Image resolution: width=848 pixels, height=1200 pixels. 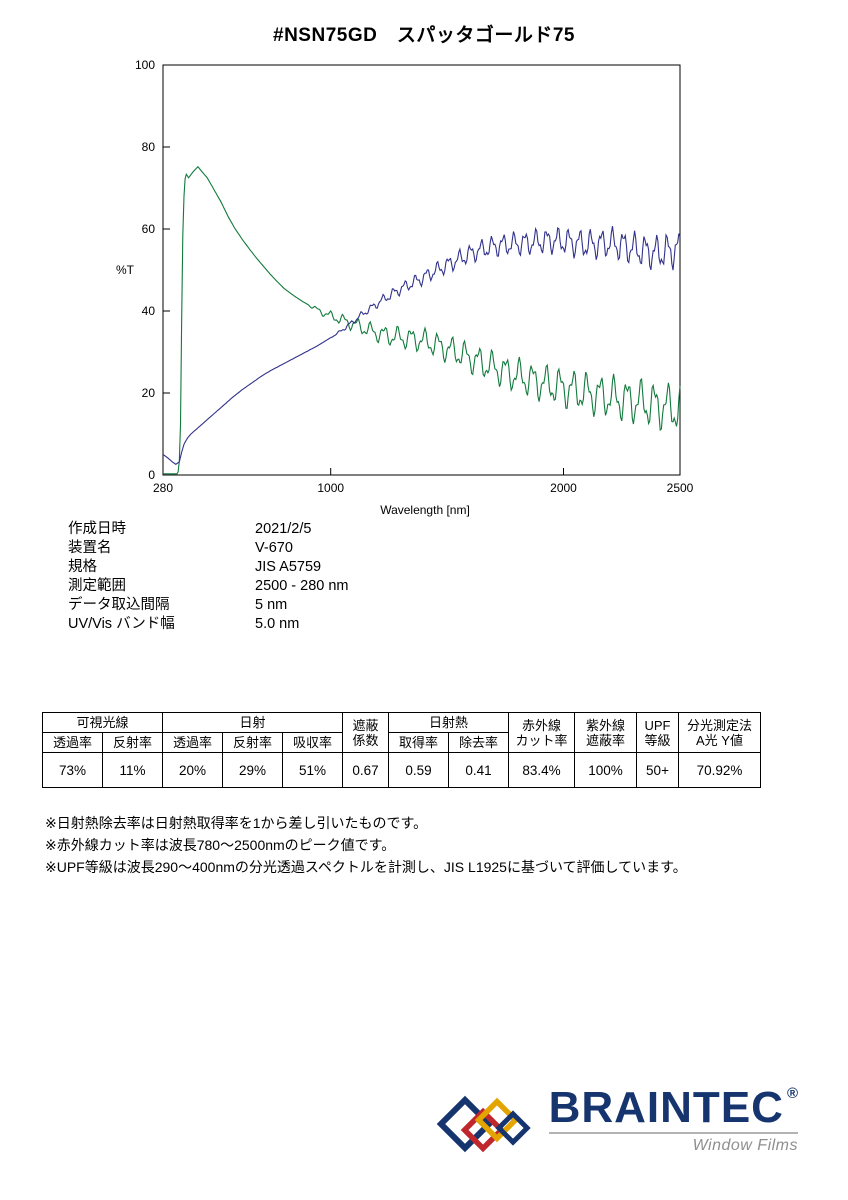 I want to click on y-tick-label-0: 0, so click(x=151, y=475).